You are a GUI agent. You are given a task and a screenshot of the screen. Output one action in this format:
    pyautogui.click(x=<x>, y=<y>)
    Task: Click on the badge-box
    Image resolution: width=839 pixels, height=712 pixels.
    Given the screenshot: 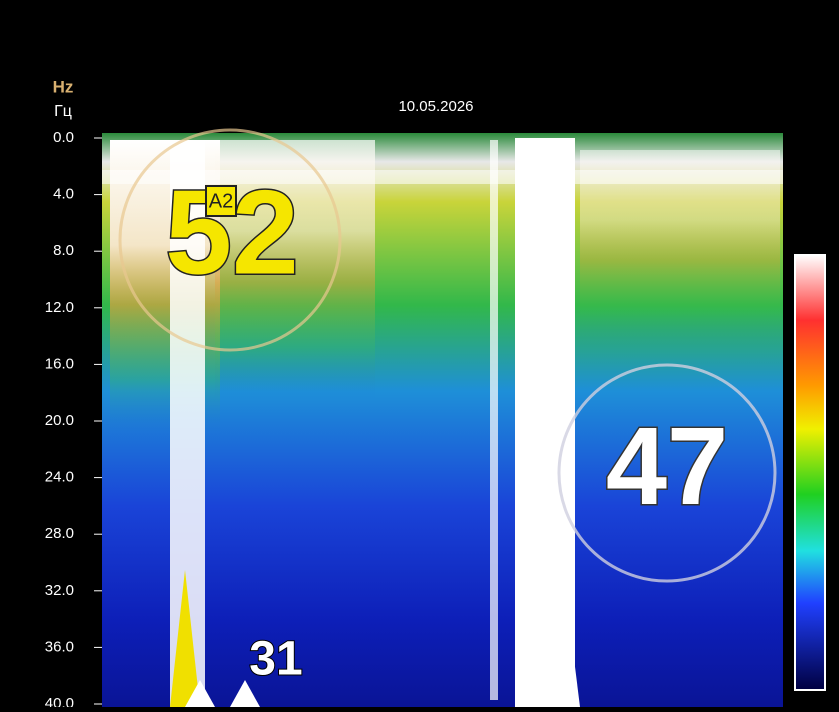 What is the action you would take?
    pyautogui.click(x=221, y=201)
    